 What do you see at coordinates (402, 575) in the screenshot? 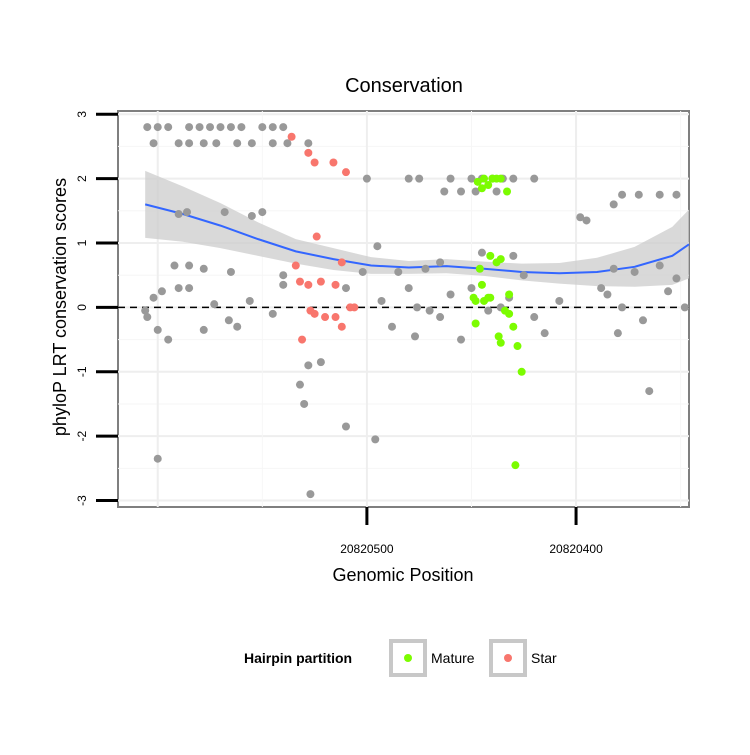
I see `x-axis-label: Genomic Position` at bounding box center [402, 575].